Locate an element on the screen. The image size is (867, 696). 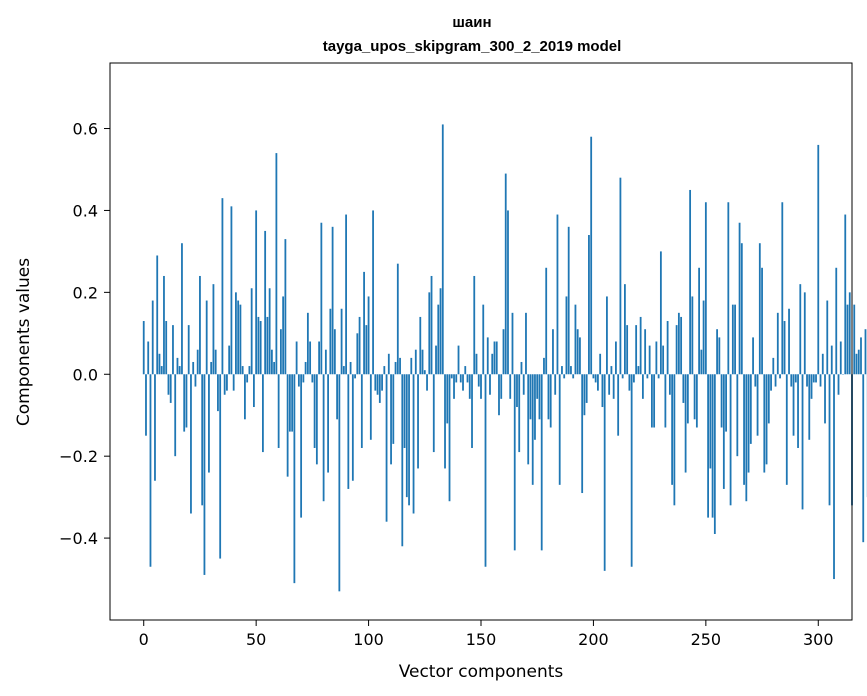
y-tick-label: 0.2 is located at coordinates (85, 292).